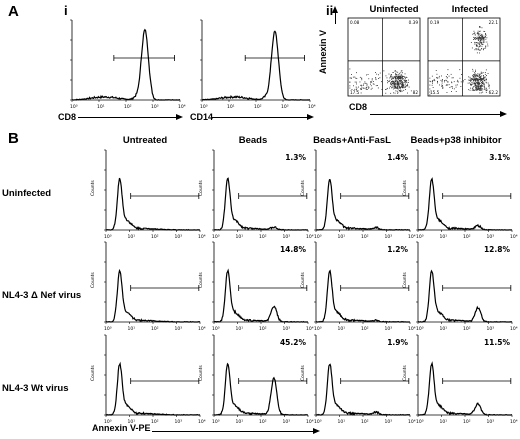 The image size is (520, 439). I want to click on histogram-r3-c1: 10⁰ 10¹ 10² 10³ 10⁴ Counts, so click(148, 379).